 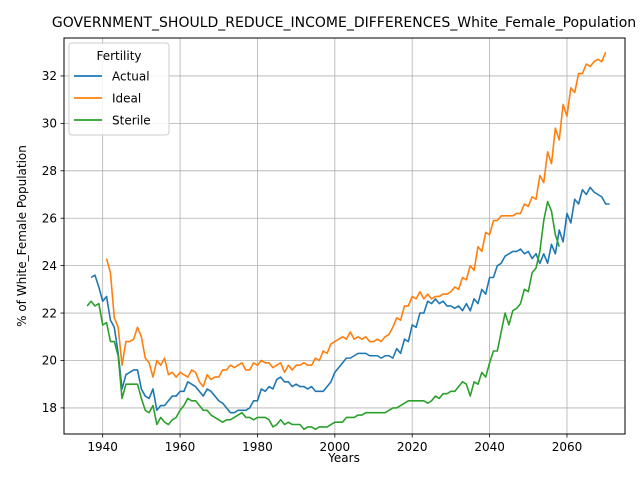 What do you see at coordinates (53, 242) in the screenshot?
I see `y-axis-ticks: 18 20 22 24 26 28 30 32` at bounding box center [53, 242].